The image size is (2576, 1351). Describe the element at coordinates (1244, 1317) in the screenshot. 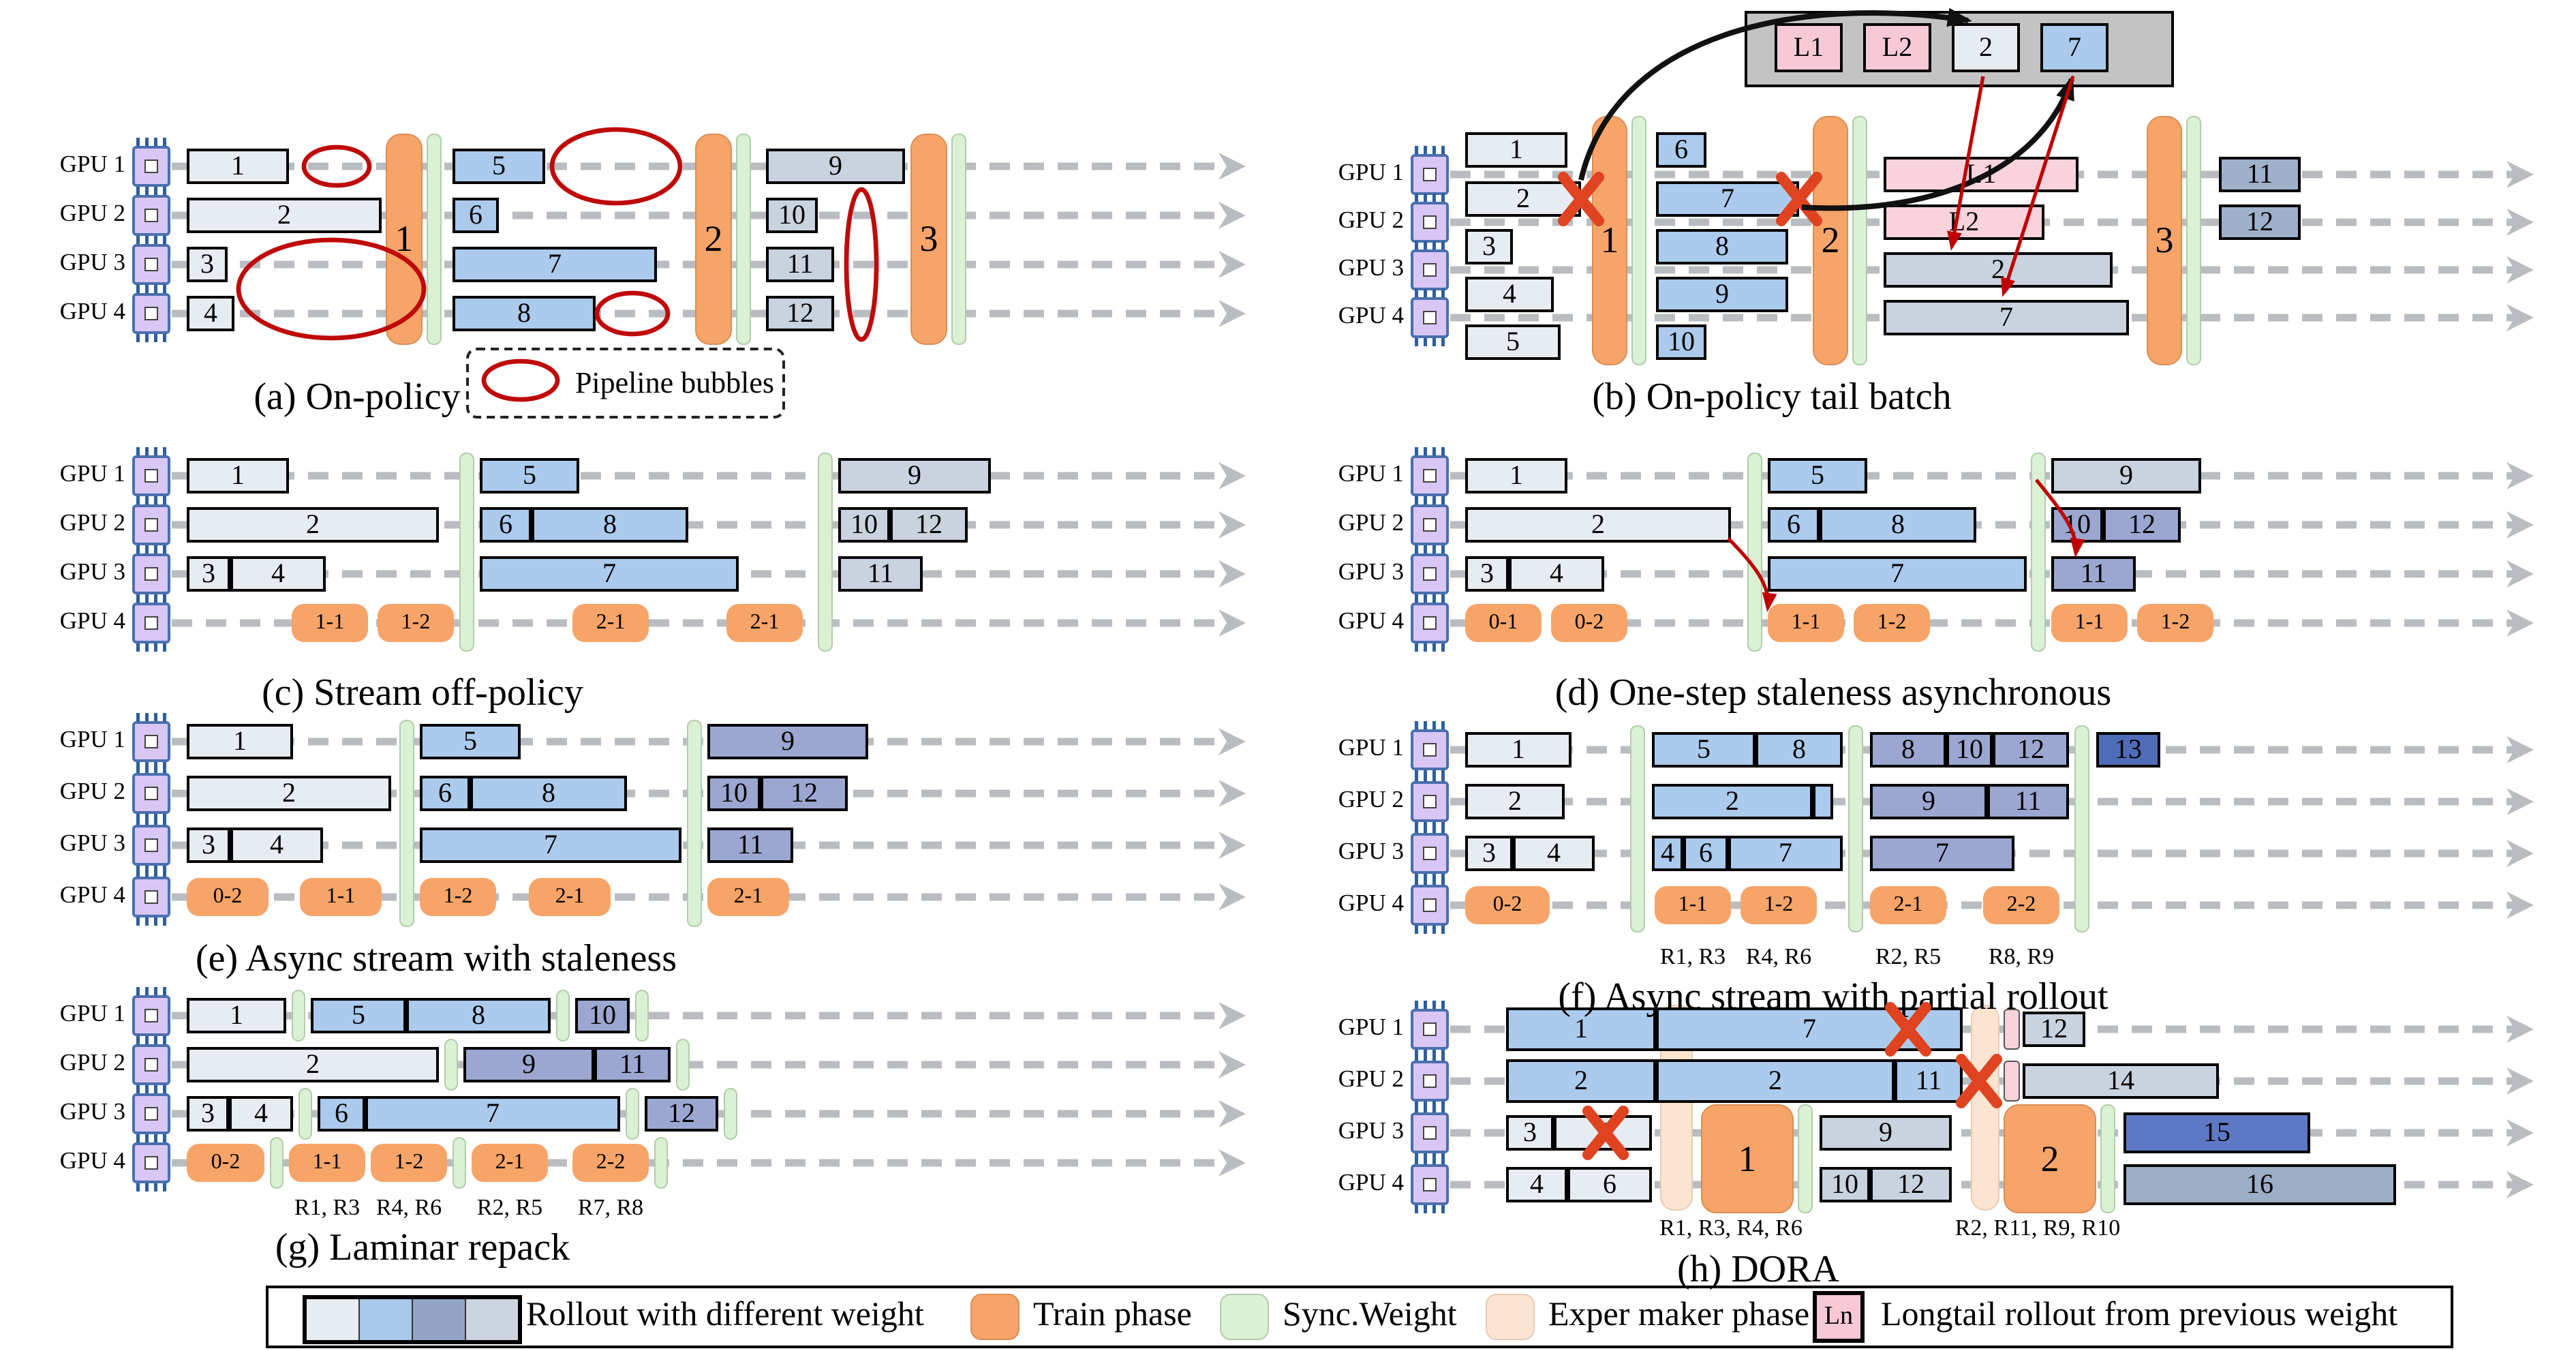

I see `sync-swatch` at that location.